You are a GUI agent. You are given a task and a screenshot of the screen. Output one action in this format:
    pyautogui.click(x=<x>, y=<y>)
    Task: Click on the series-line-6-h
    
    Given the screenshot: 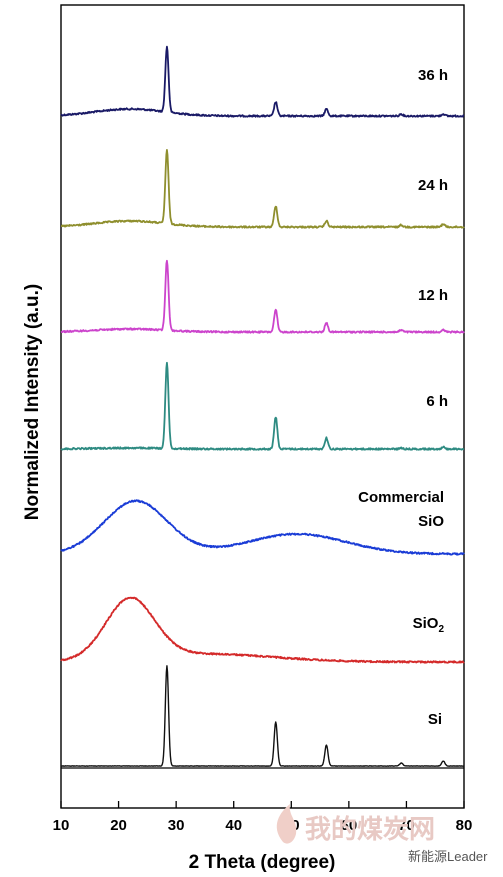 What is the action you would take?
    pyautogui.click(x=262, y=406)
    